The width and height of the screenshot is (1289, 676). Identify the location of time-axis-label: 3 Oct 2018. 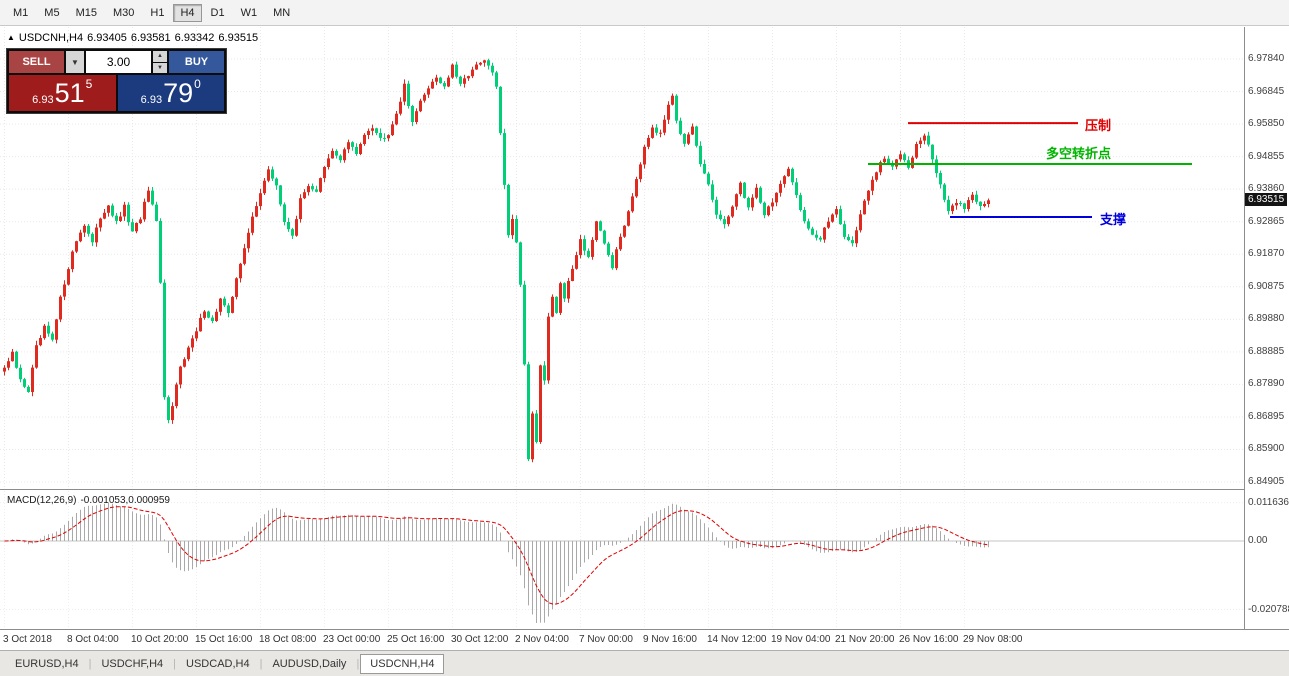
(27, 639).